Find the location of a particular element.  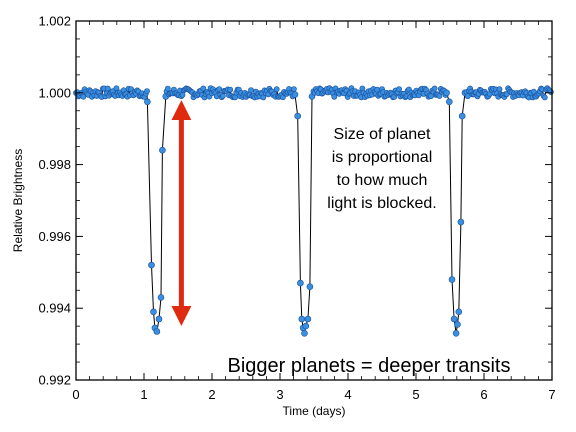

x-tick-label: 7 is located at coordinates (551, 394).